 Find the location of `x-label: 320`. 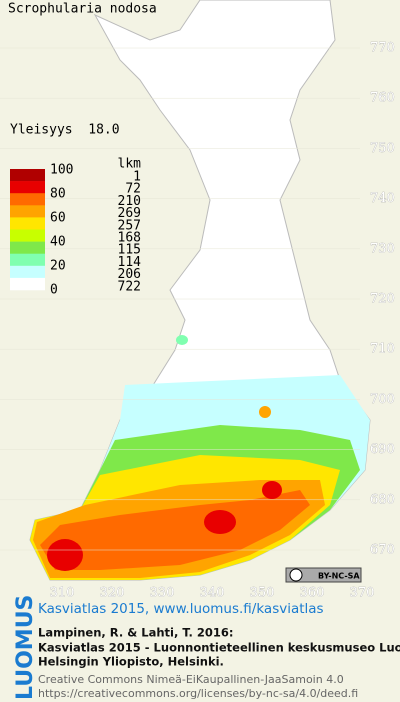

x-label: 320 is located at coordinates (112, 593).